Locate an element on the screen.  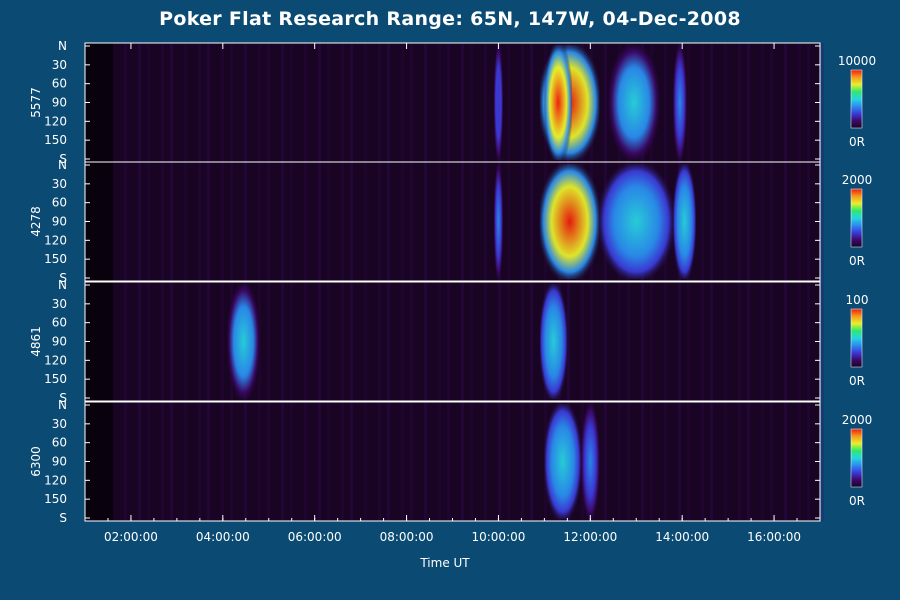
x-tick-label: 04:00:00 is located at coordinates (223, 537).